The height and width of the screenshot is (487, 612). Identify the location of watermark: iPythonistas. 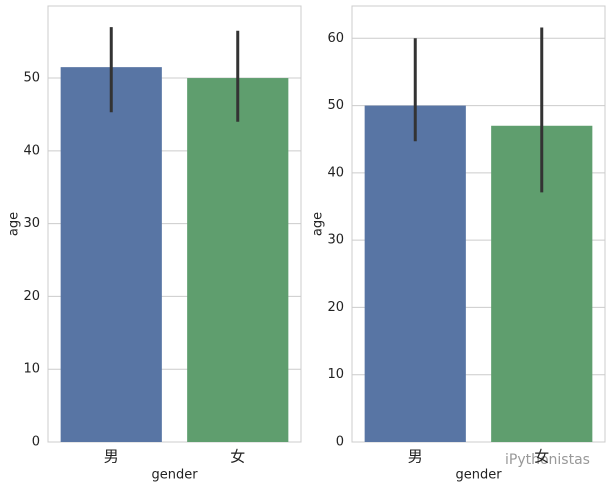
(547, 460).